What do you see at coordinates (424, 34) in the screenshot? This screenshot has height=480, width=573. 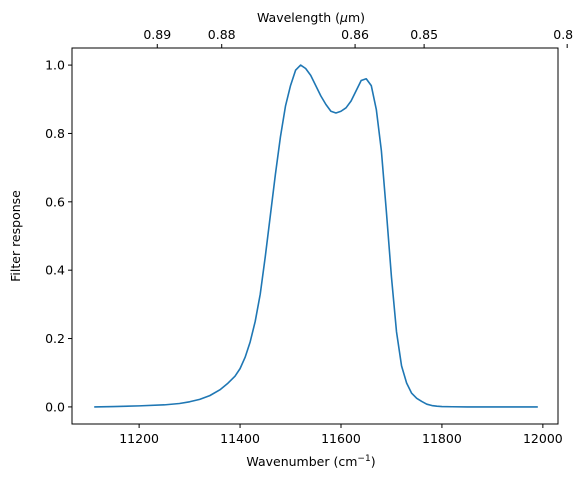 I see `top-x-tick-label: 0.85` at bounding box center [424, 34].